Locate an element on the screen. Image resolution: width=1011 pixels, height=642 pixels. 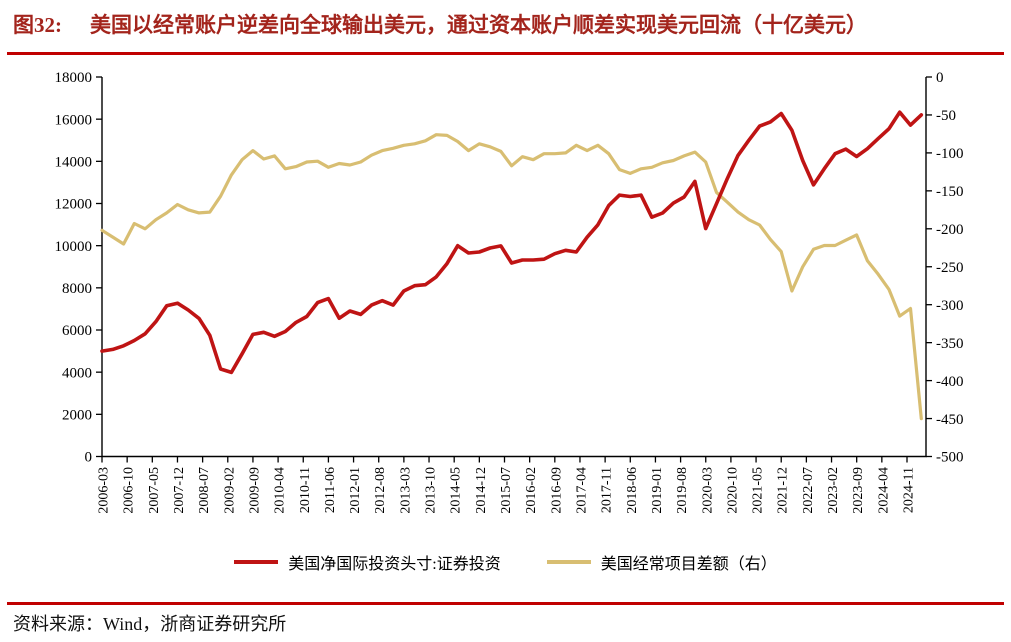
x-axis-label: 2020-10 is located at coordinates (732, 490).